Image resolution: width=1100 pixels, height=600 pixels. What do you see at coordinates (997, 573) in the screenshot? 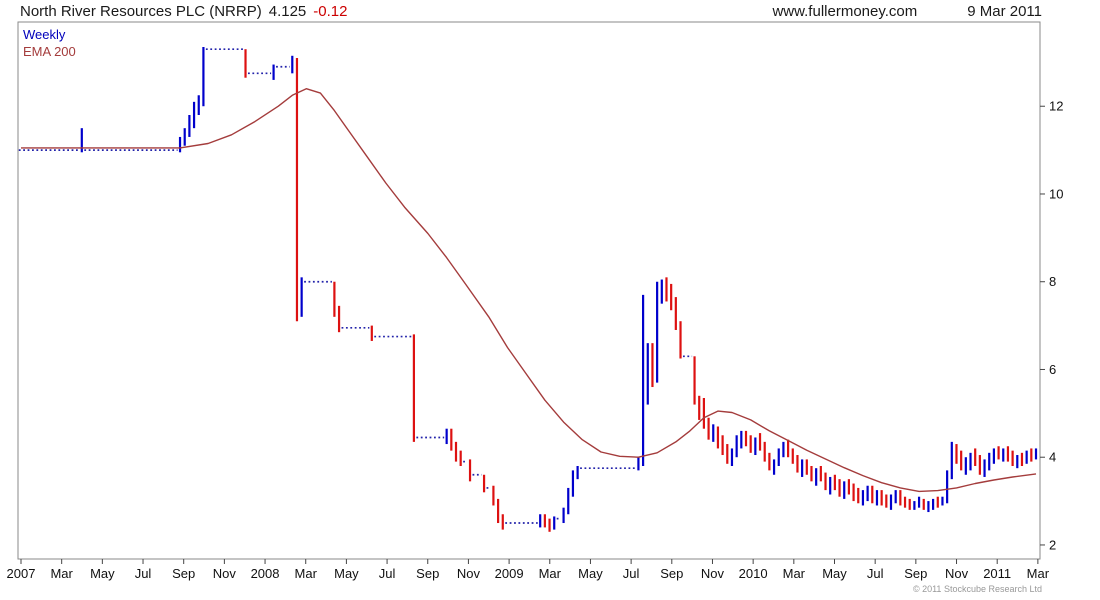
I see `svg-text: 2011` at bounding box center [997, 573].